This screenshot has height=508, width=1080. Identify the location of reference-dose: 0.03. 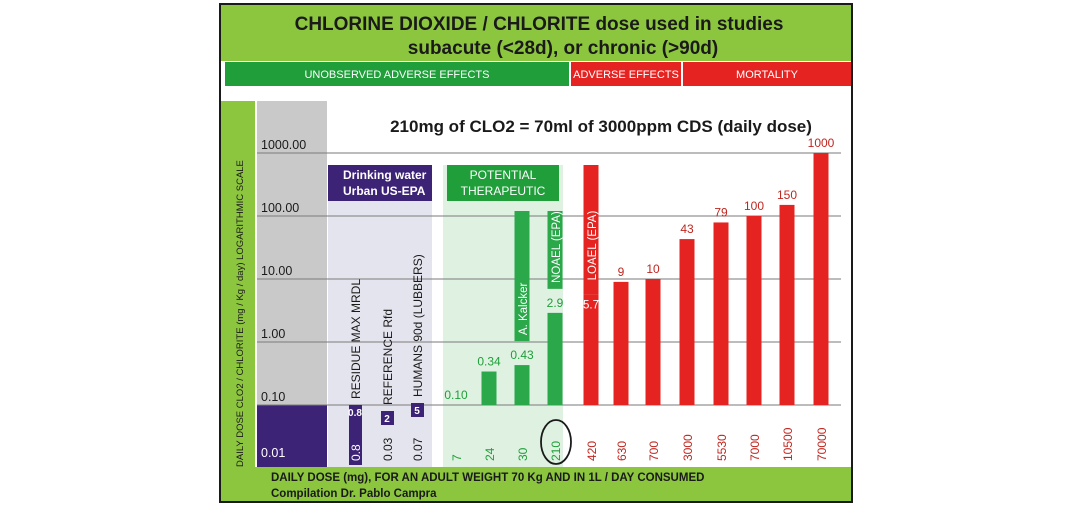
(388, 449).